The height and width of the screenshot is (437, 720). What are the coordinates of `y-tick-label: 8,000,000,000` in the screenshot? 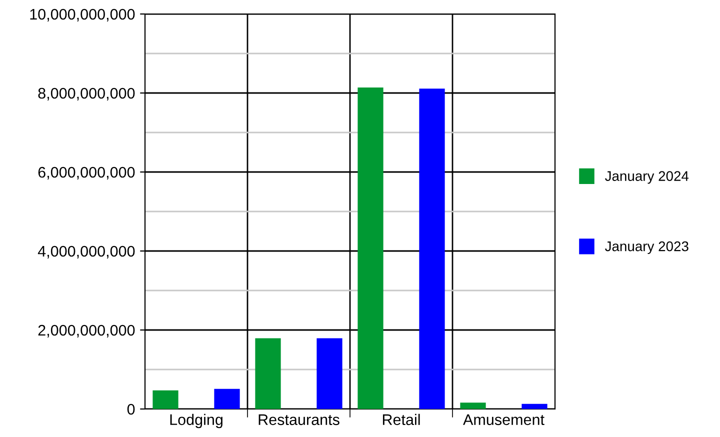 It's located at (86, 94).